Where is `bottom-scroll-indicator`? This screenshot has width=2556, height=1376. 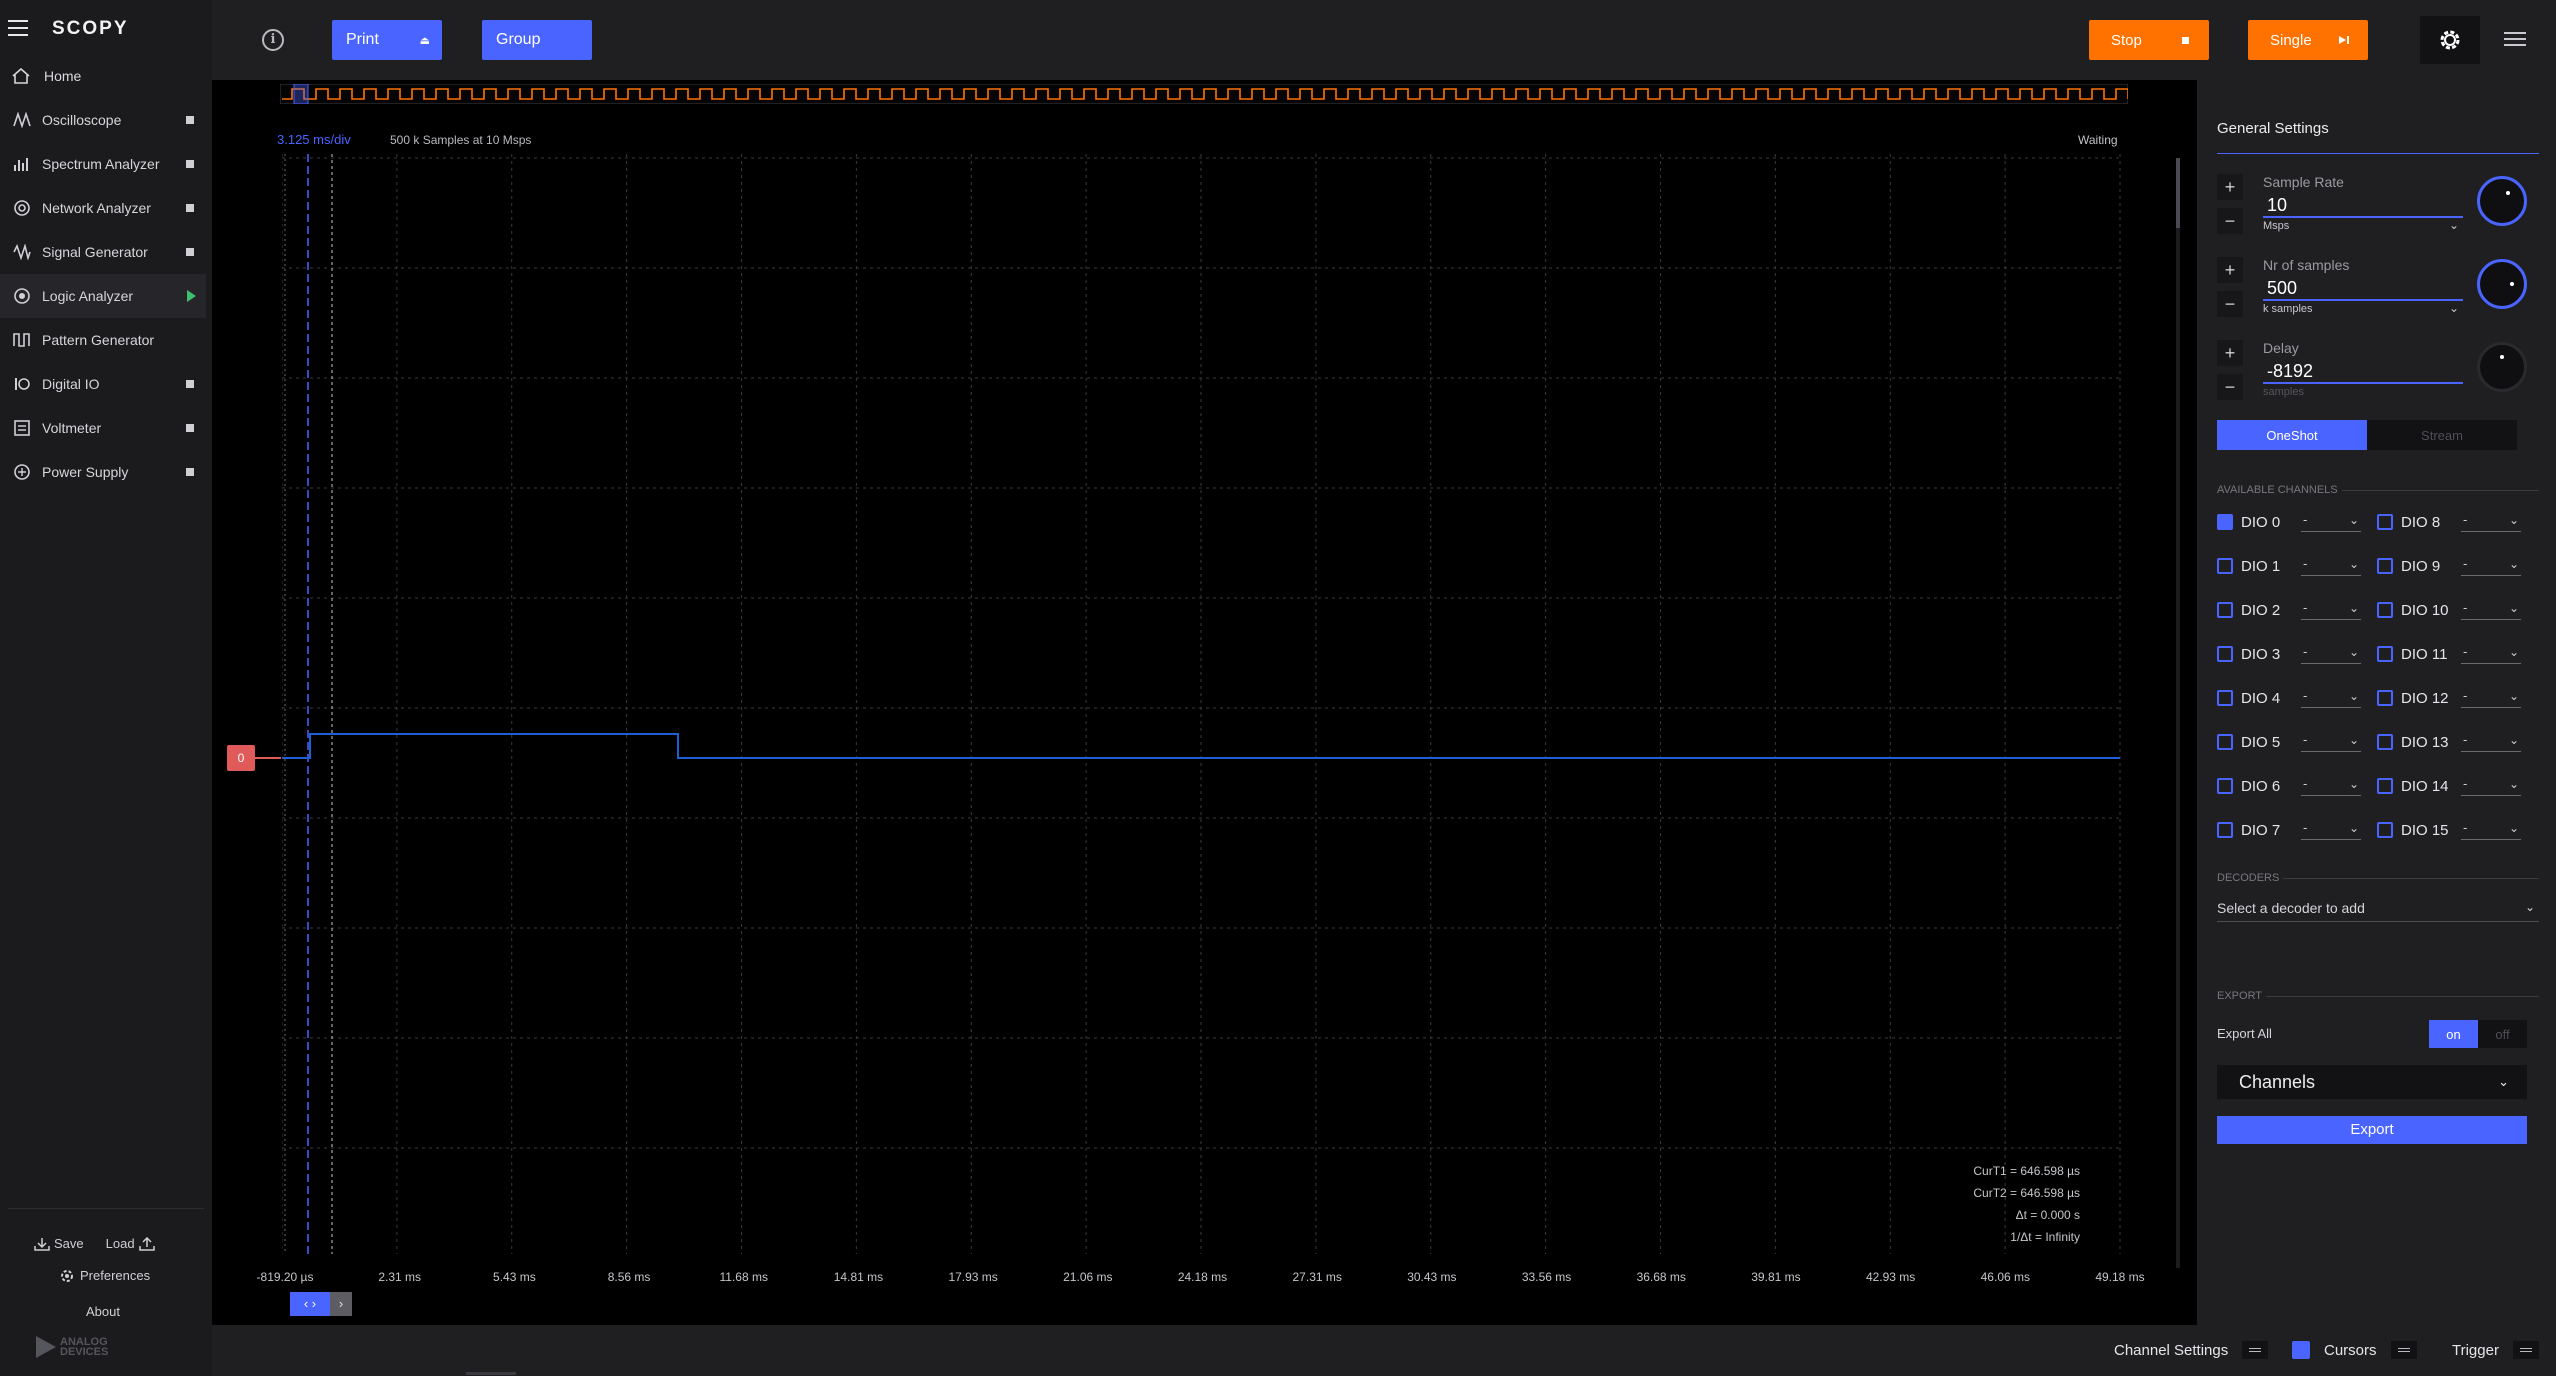 bottom-scroll-indicator is located at coordinates (491, 1373).